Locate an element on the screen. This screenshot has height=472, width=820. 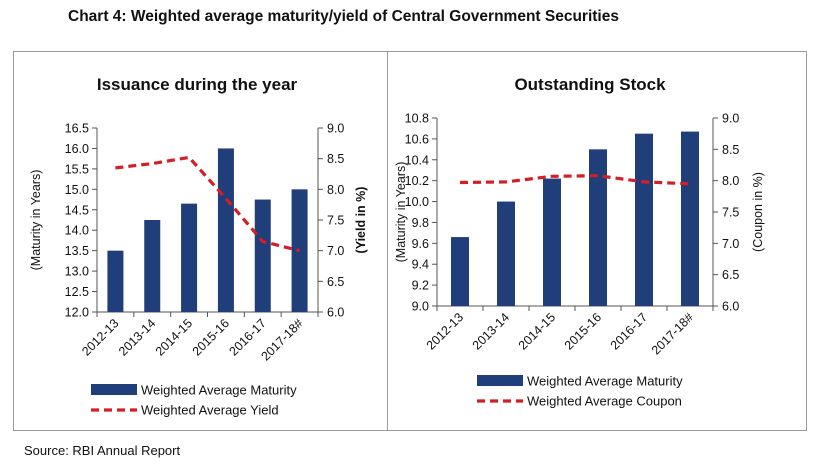
issuance-y2-tick-label: 8.5 is located at coordinates (335, 159).